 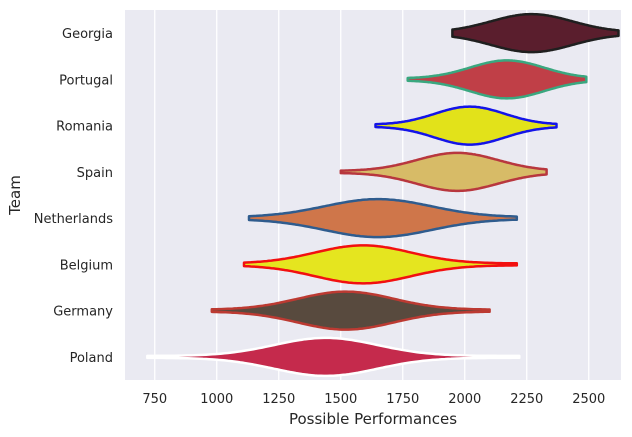 What do you see at coordinates (350, 310) in the screenshot?
I see `violin-germany` at bounding box center [350, 310].